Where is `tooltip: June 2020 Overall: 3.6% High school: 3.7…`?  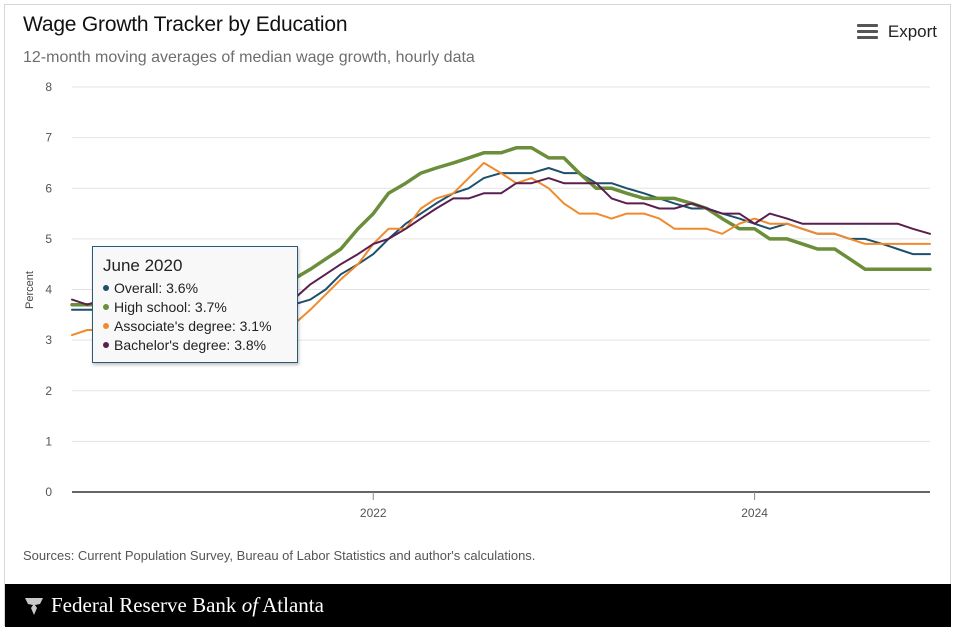
tooltip: June 2020 Overall: 3.6% High school: 3.7… is located at coordinates (195, 304).